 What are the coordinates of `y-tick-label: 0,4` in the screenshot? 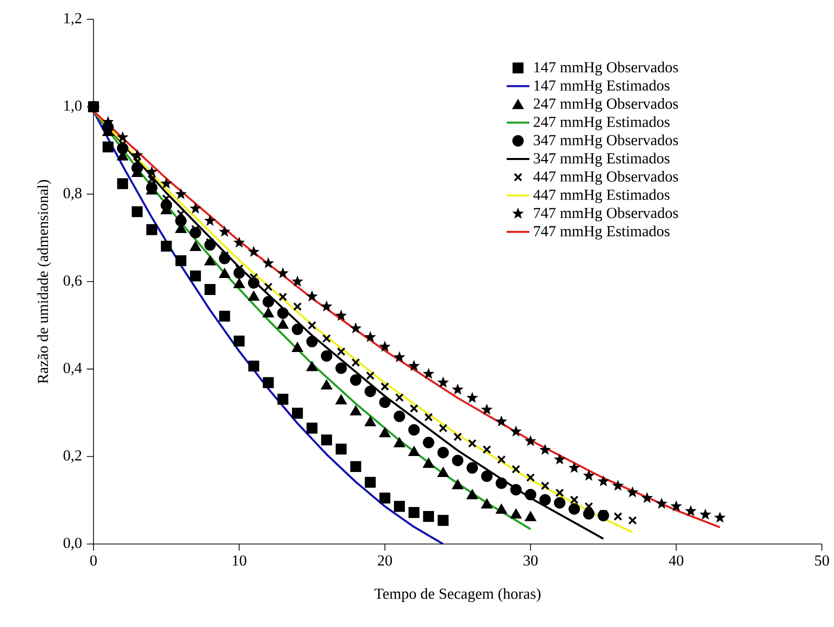 It's located at (73, 369).